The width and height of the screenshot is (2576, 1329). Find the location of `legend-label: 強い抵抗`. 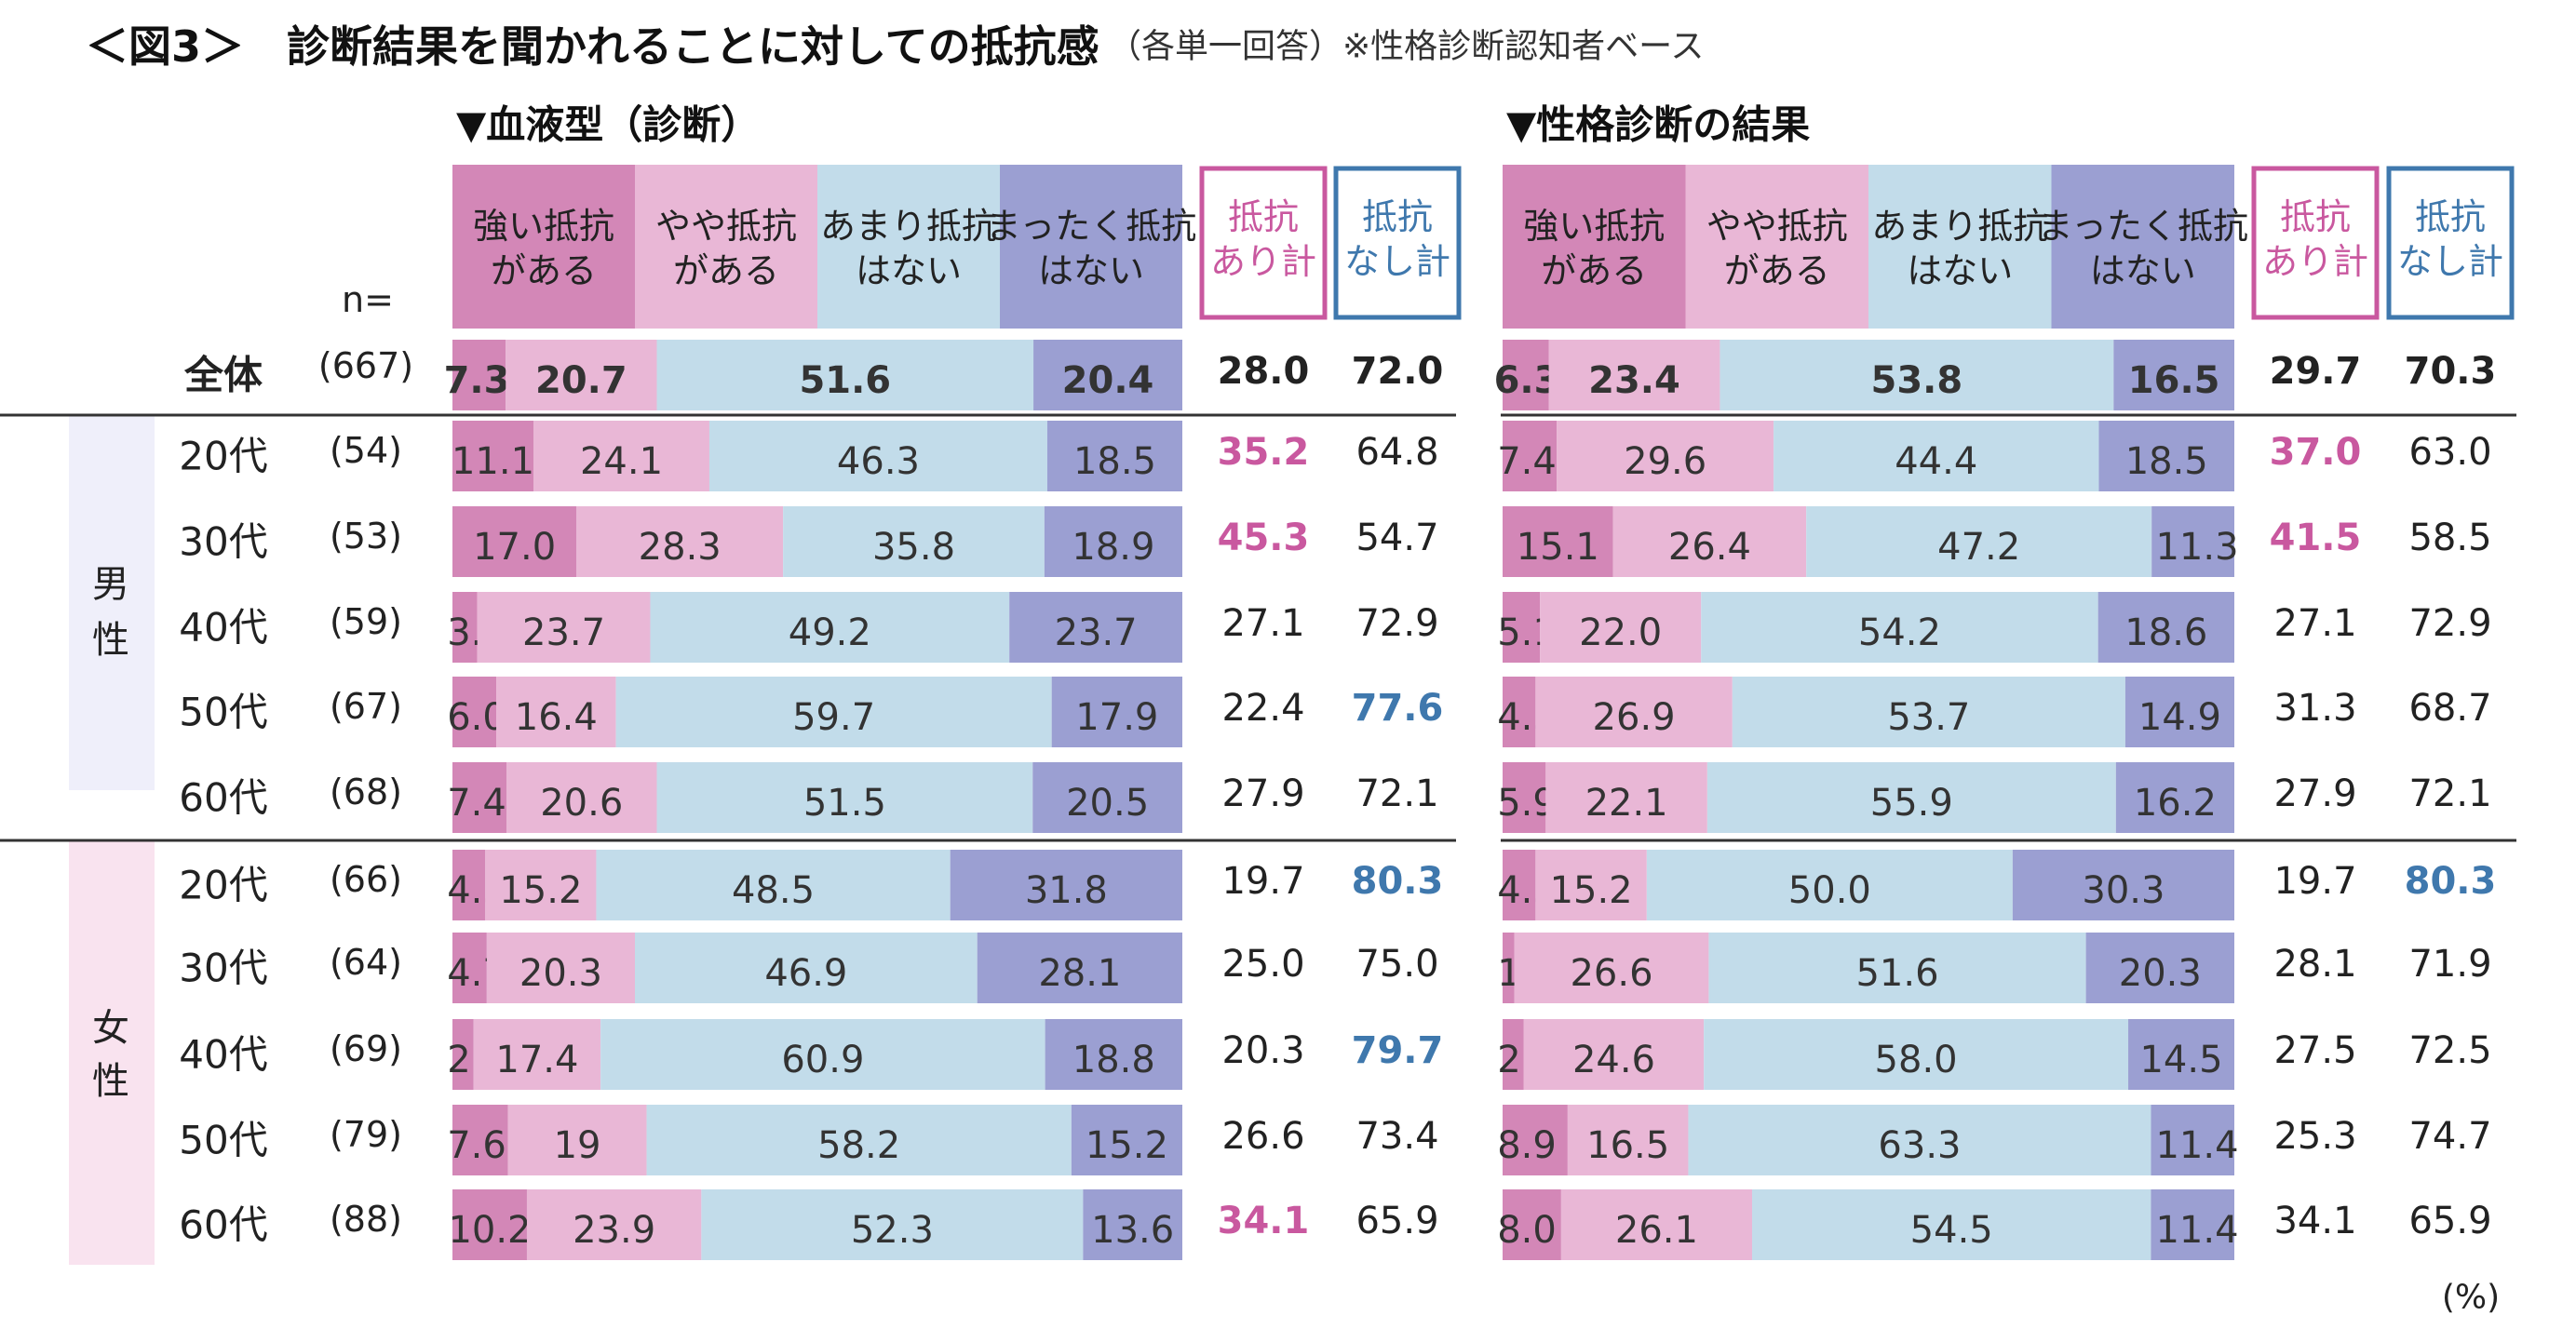

legend-label: 強い抵抗 is located at coordinates (1594, 226).